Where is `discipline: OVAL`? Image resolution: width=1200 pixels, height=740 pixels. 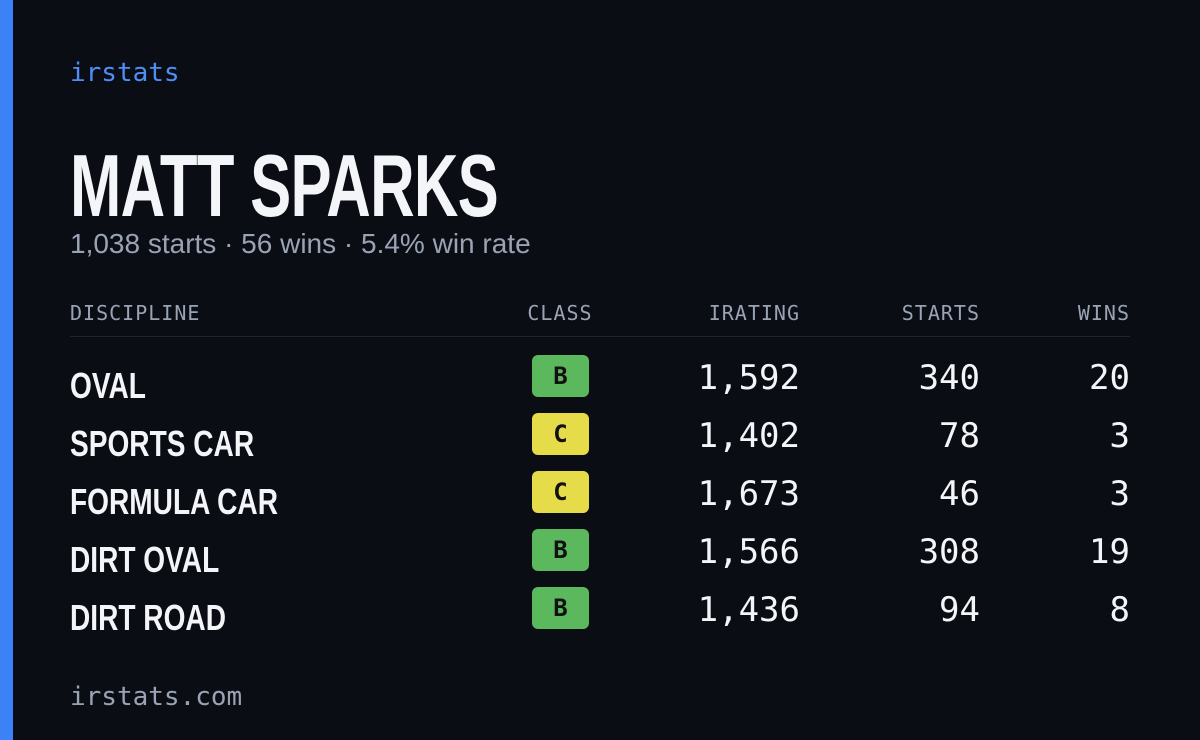
discipline: OVAL is located at coordinates (108, 385).